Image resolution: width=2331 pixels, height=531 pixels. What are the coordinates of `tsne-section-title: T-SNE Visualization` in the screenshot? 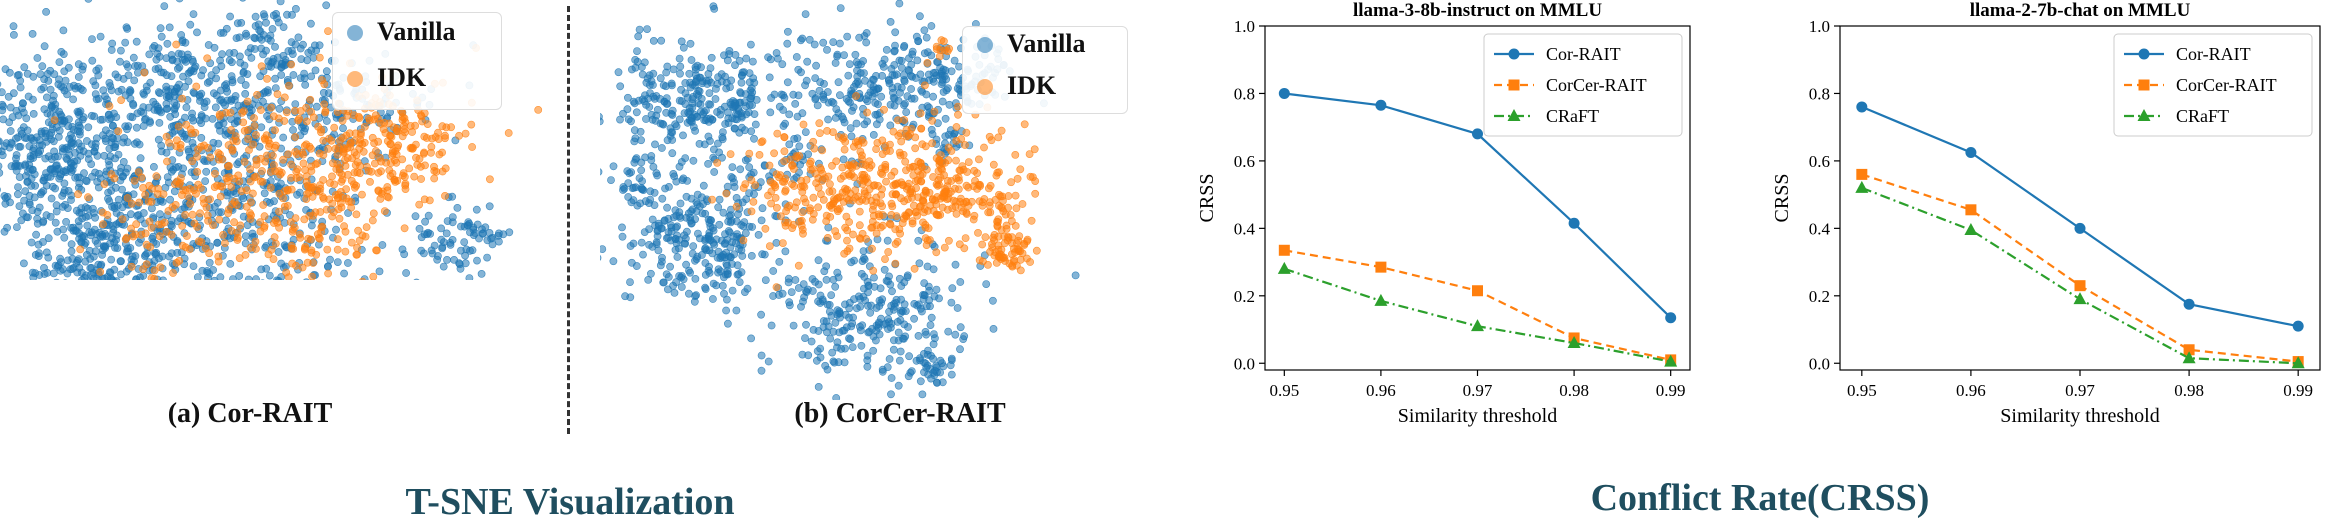 It's located at (570, 502).